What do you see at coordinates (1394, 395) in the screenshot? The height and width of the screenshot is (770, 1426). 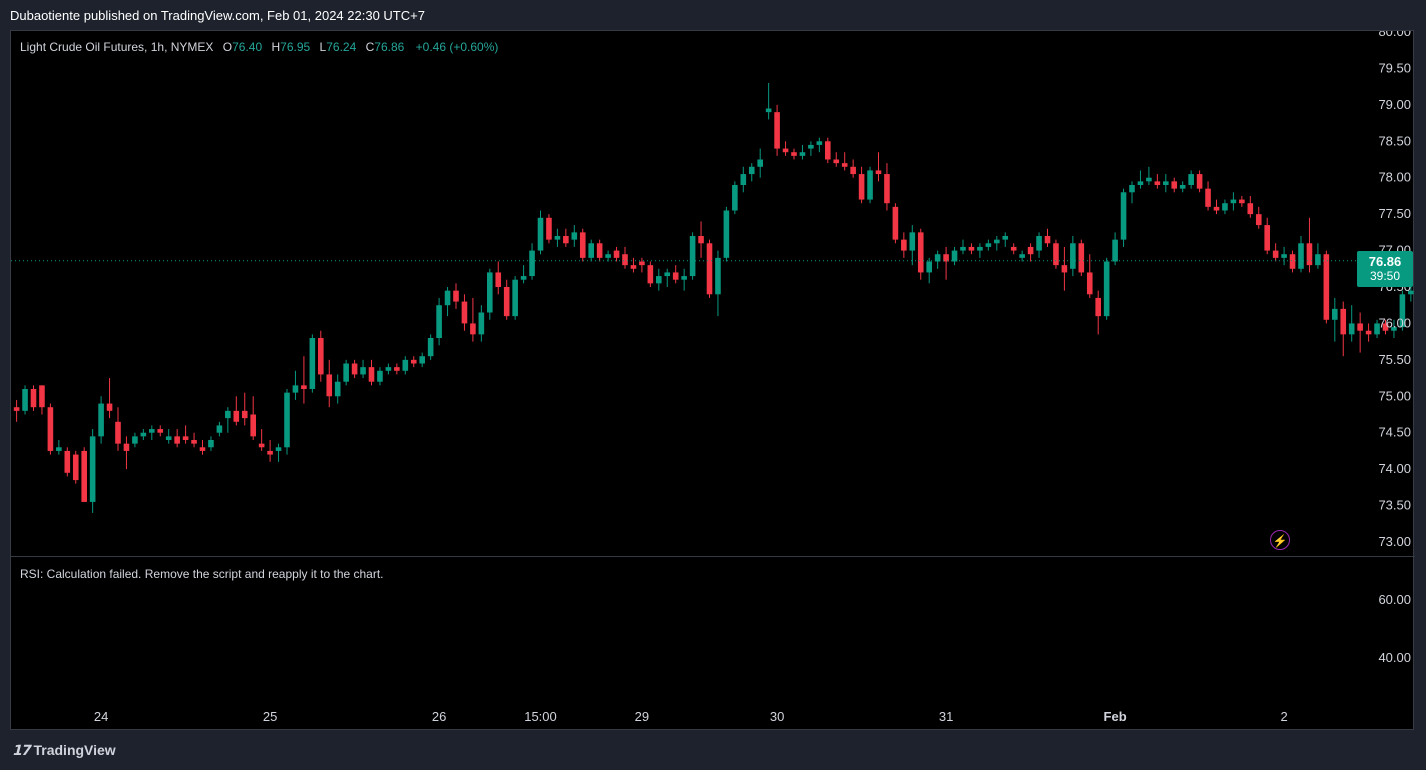 I see `y-tick-label: 75.00` at bounding box center [1394, 395].